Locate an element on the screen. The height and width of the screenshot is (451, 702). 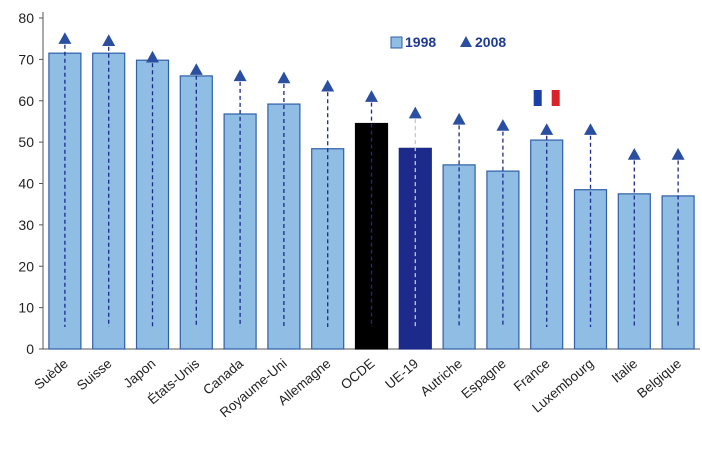
x-tick-label: Autriche is located at coordinates (441, 377).